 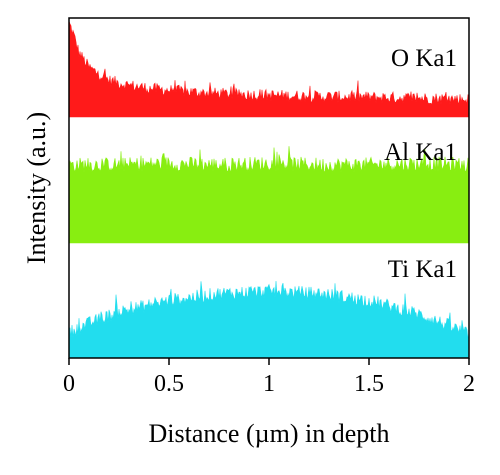 I want to click on x-tick-label: 2, so click(x=469, y=384).